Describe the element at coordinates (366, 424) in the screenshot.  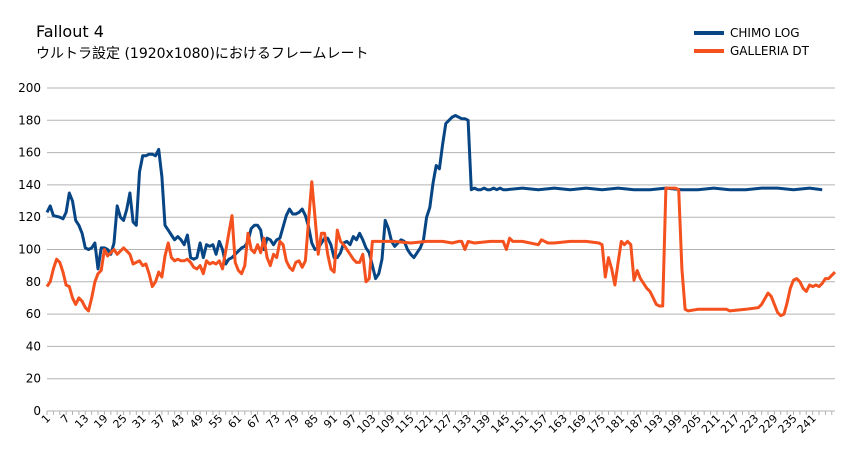
I see `x-tick-label: 103` at that location.